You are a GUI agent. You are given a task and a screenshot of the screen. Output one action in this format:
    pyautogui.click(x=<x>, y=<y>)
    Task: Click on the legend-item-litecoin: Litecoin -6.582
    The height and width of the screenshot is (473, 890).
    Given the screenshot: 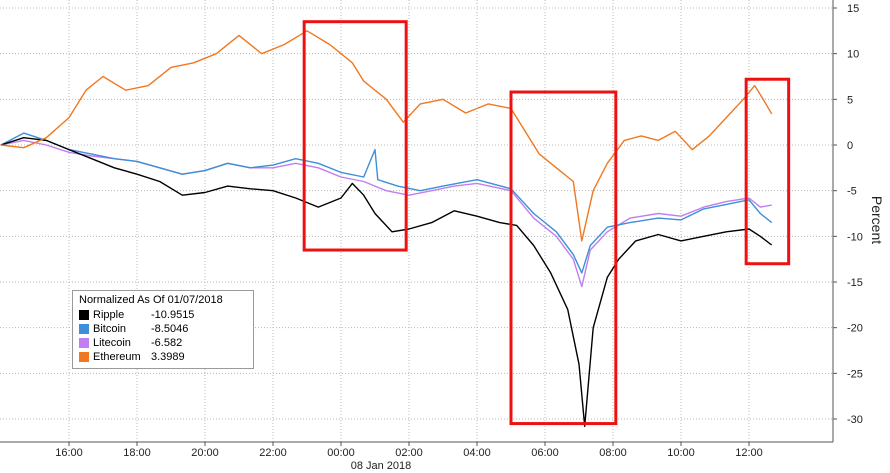 What is the action you would take?
    pyautogui.click(x=163, y=343)
    